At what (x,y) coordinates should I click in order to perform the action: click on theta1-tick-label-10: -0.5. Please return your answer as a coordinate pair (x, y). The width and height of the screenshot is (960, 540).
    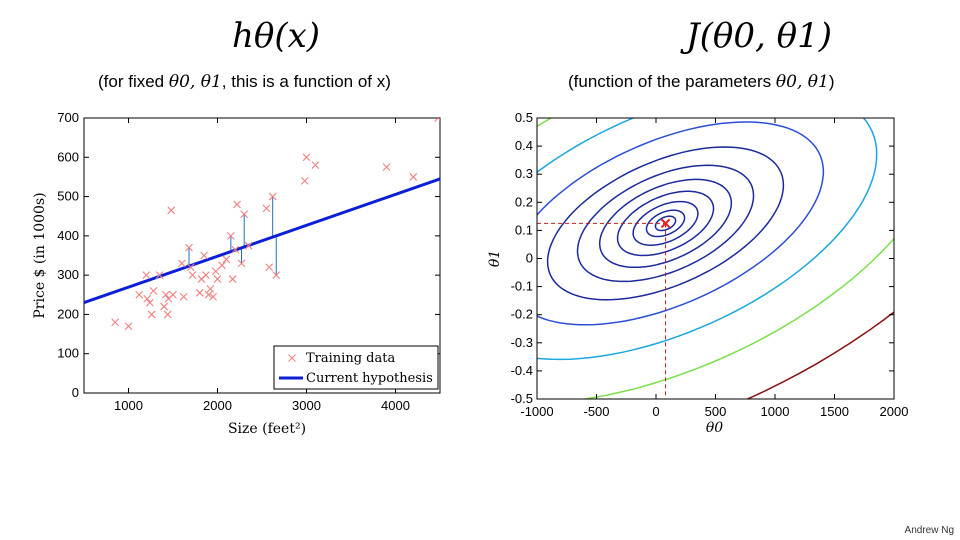
    Looking at the image, I should click on (522, 398).